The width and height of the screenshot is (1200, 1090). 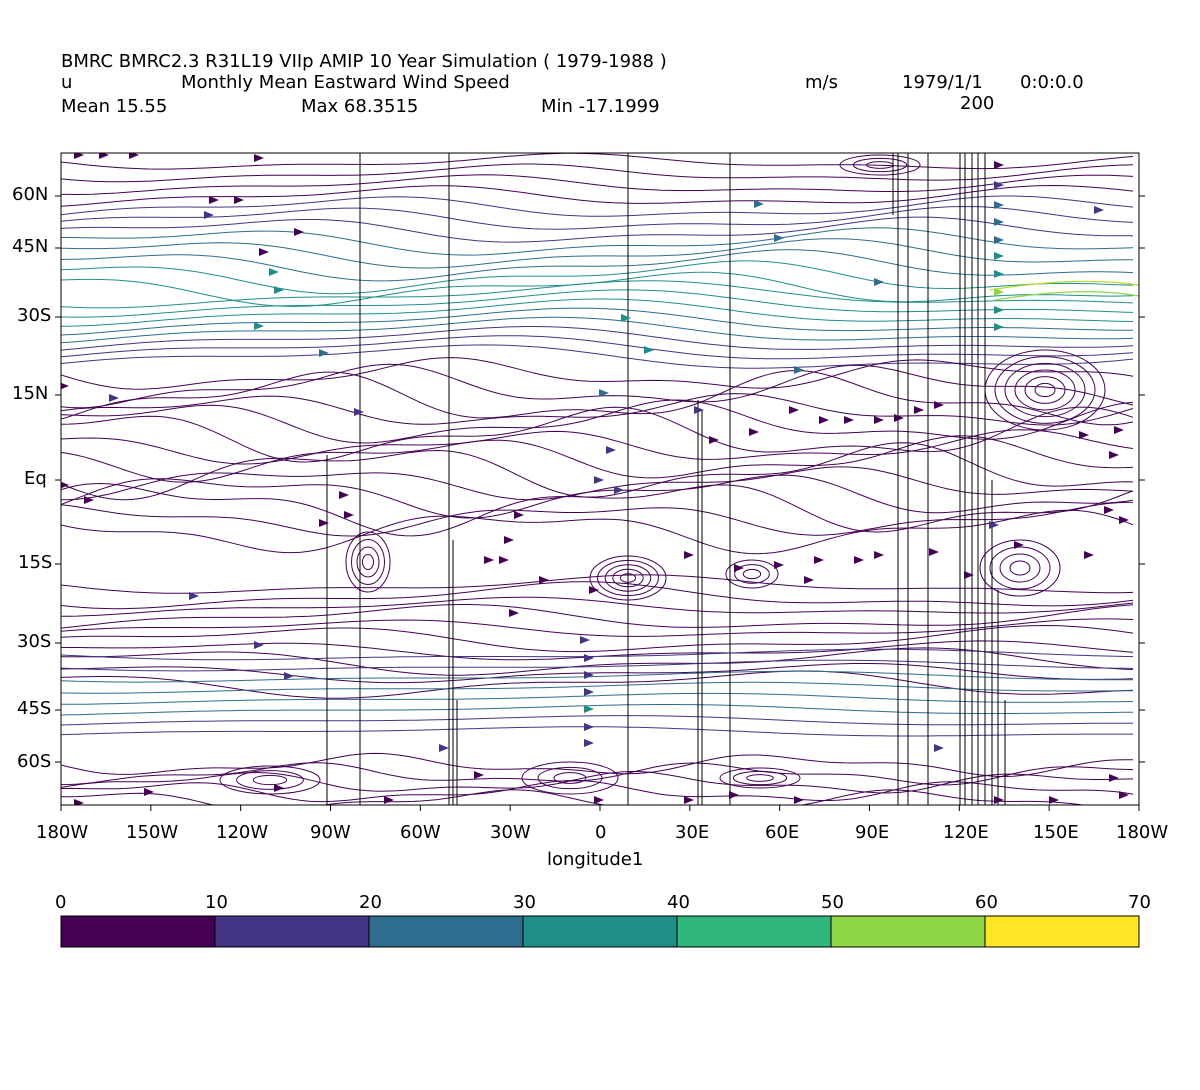 I want to click on colorbar-tick-label: 40, so click(x=678, y=902).